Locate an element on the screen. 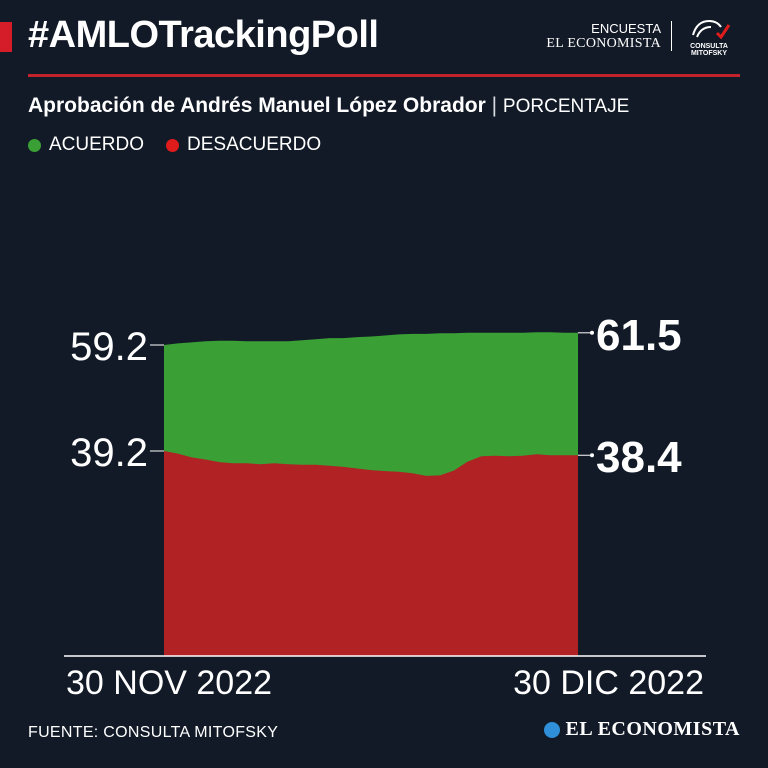 The width and height of the screenshot is (768, 768). brand-line1: ENCUESTA is located at coordinates (626, 28).